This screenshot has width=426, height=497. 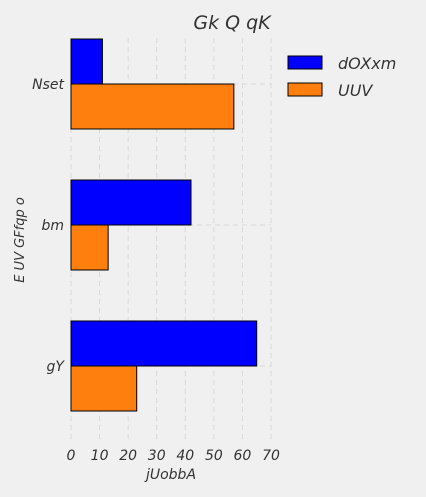 What do you see at coordinates (86, 61) in the screenshot?
I see `bar-dOXxm-Nset` at bounding box center [86, 61].